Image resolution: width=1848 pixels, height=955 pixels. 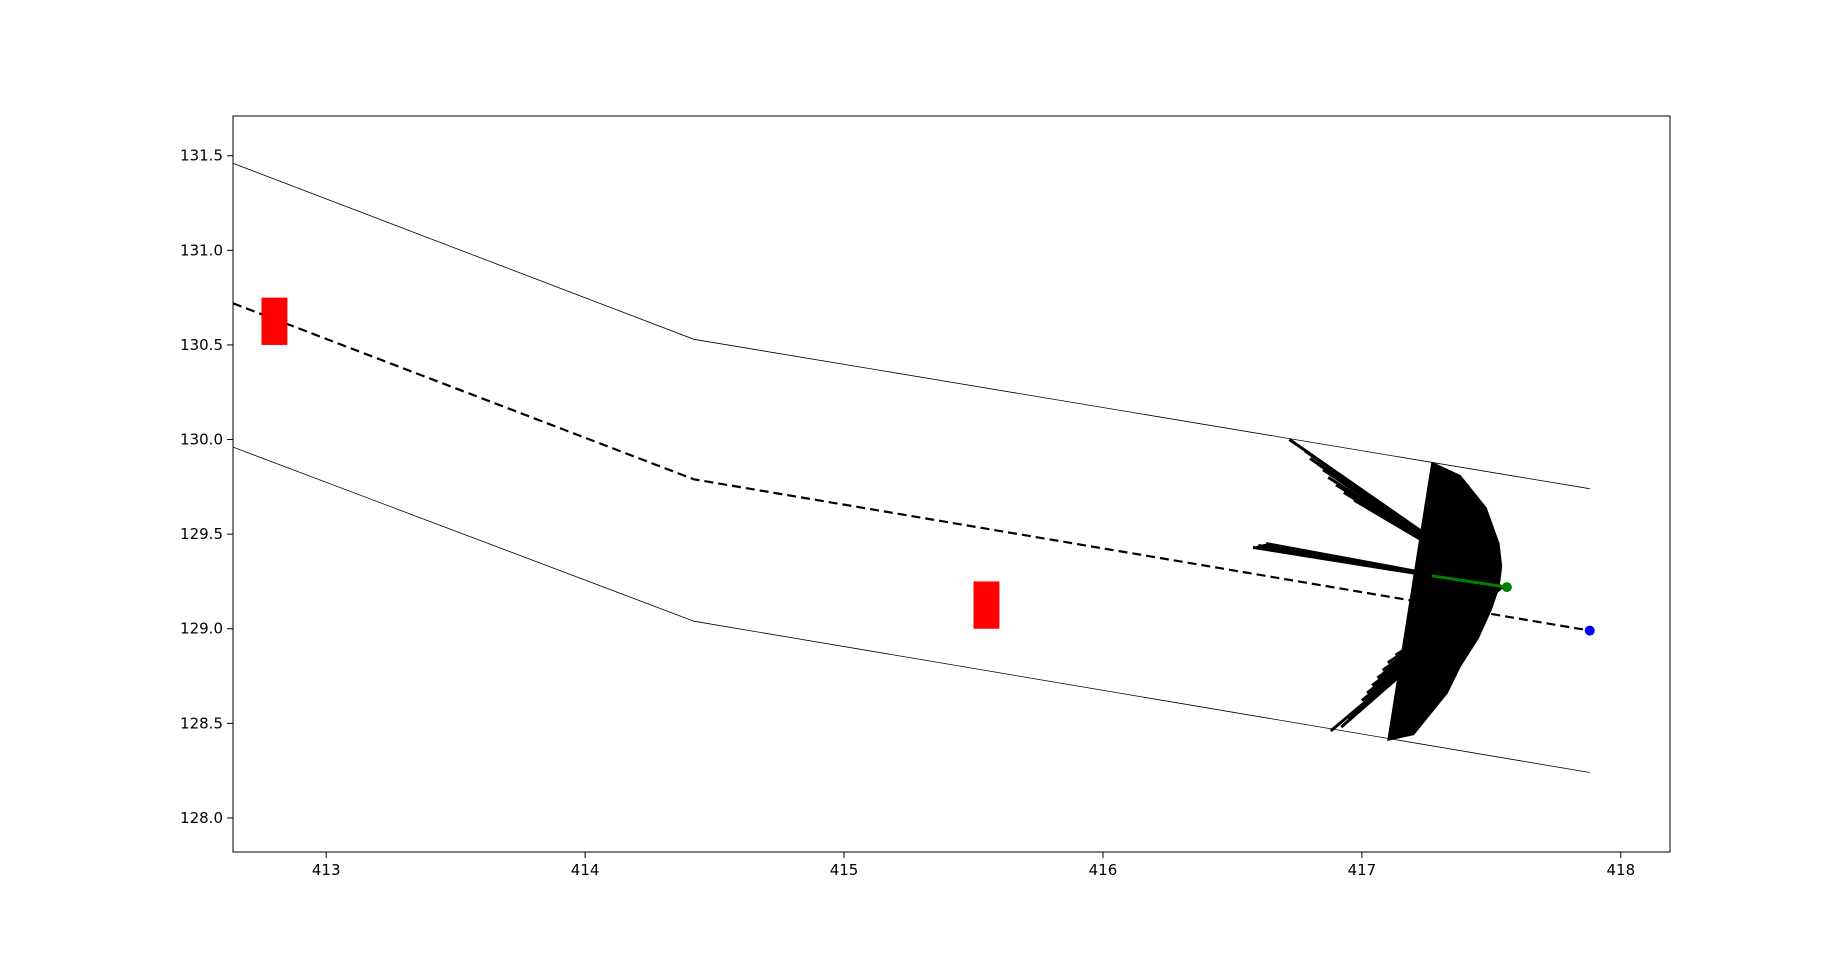 I want to click on y-tick-label-128.5: 128.5, so click(x=201, y=723).